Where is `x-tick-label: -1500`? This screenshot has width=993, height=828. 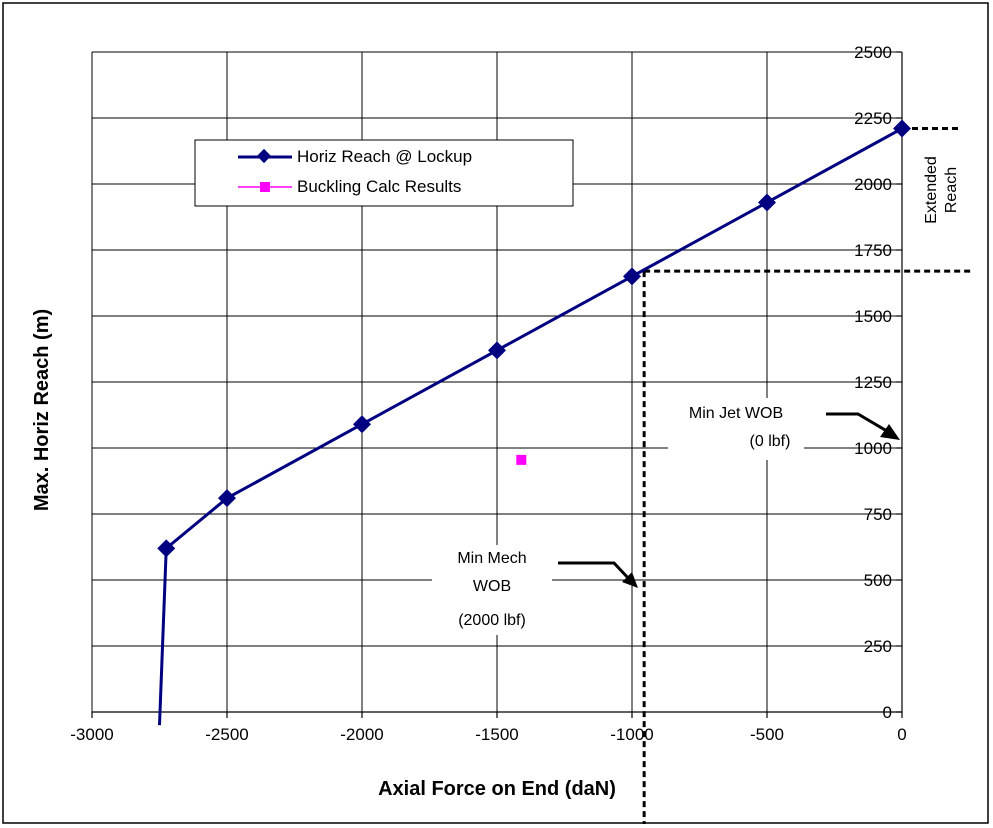 x-tick-label: -1500 is located at coordinates (496, 734).